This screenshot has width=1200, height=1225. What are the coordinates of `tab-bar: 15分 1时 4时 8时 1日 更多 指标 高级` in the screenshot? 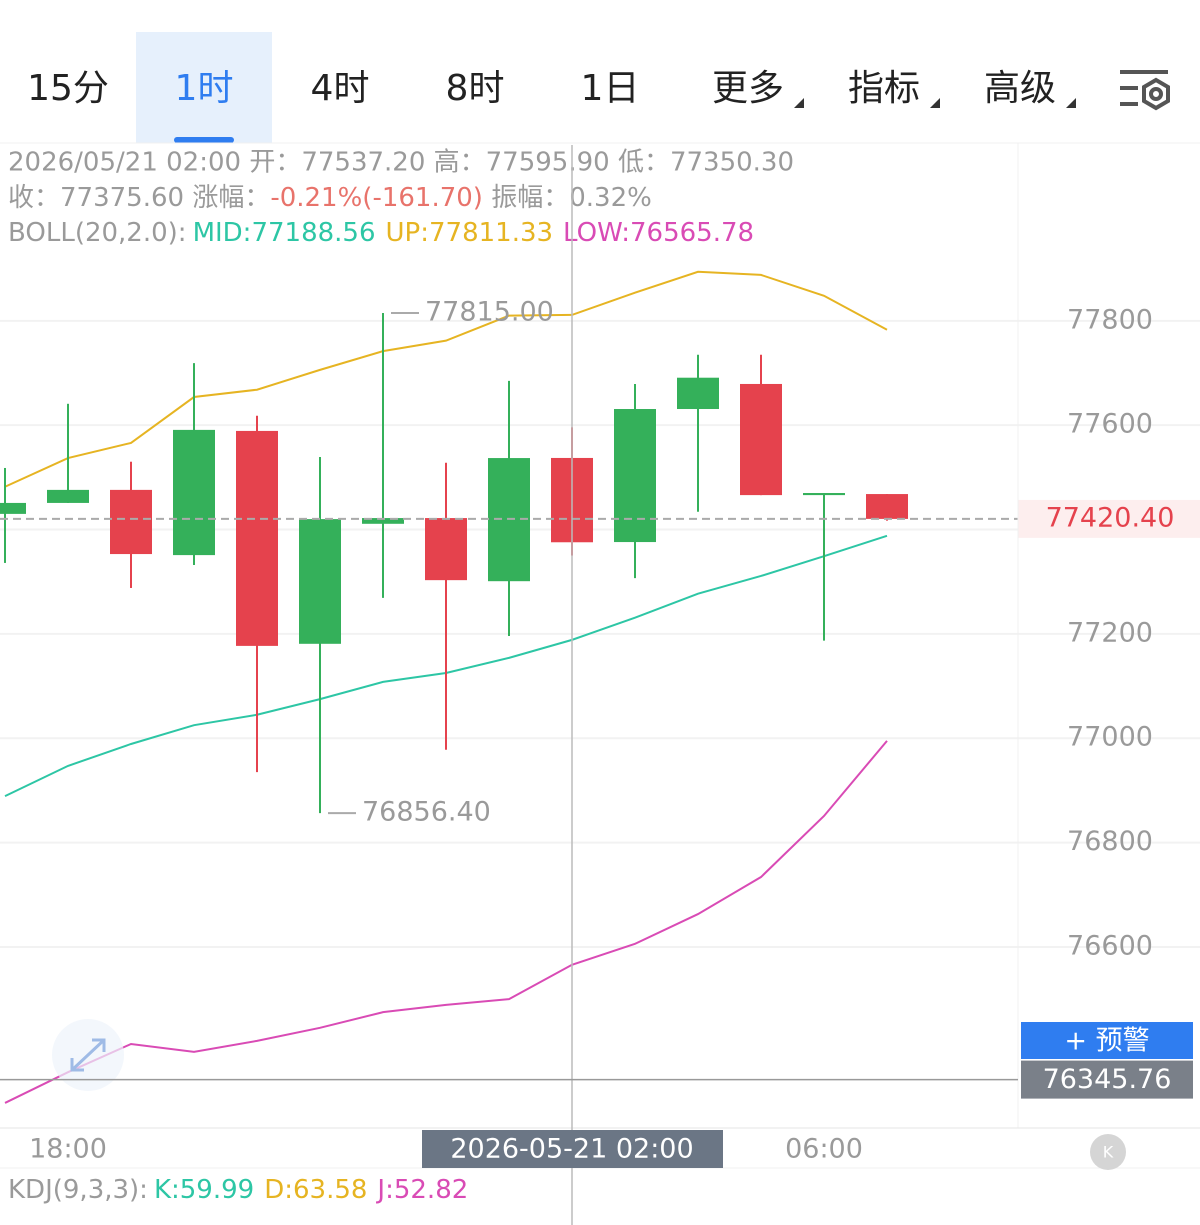 It's located at (551, 87).